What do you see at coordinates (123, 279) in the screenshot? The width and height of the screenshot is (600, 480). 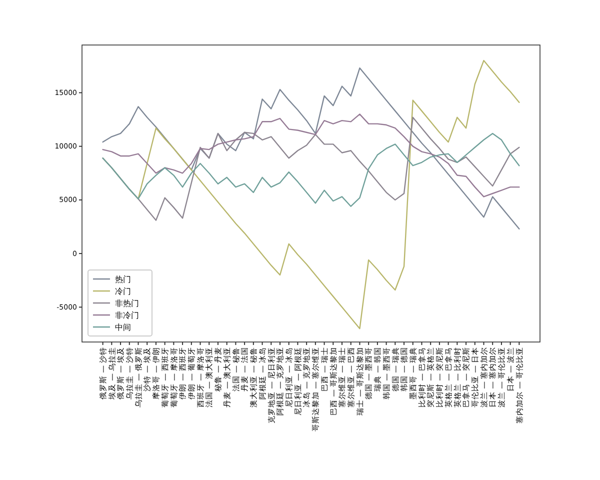 I see `legend-label: 热门` at bounding box center [123, 279].